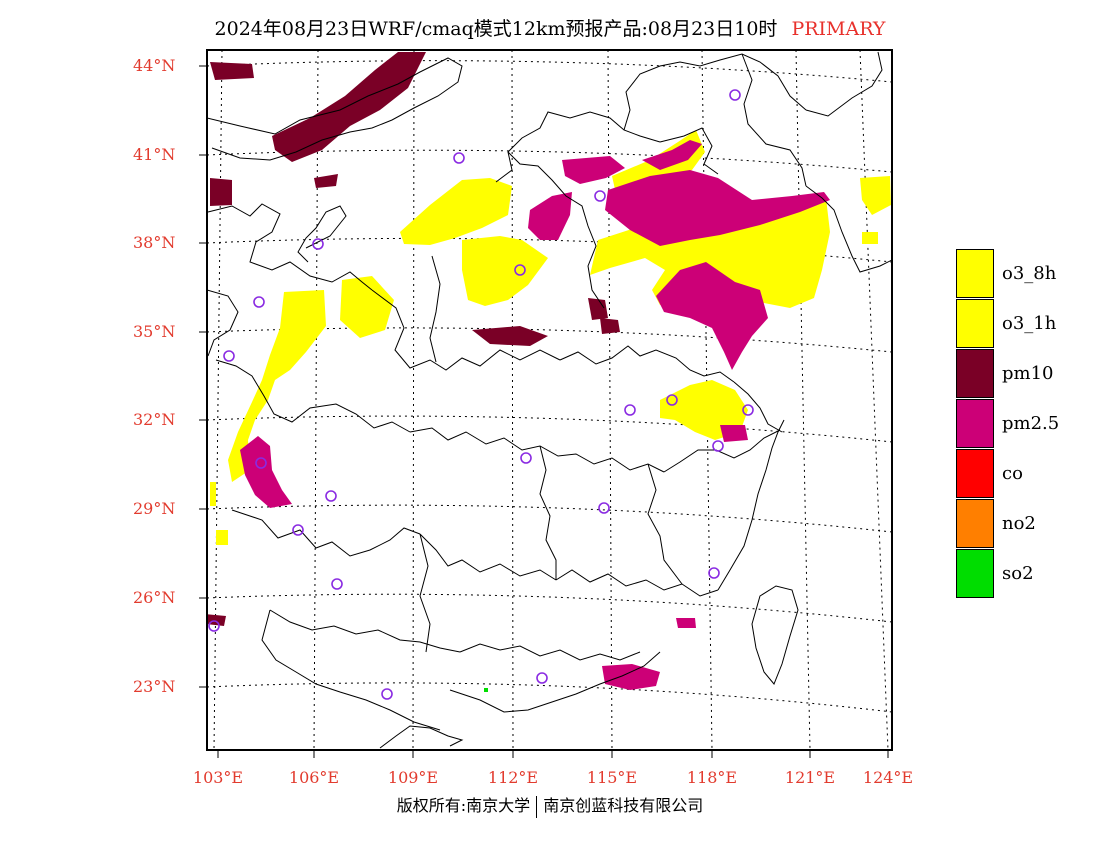 The image size is (1100, 850). What do you see at coordinates (154, 508) in the screenshot?
I see `lat-label-29: 29°N` at bounding box center [154, 508].